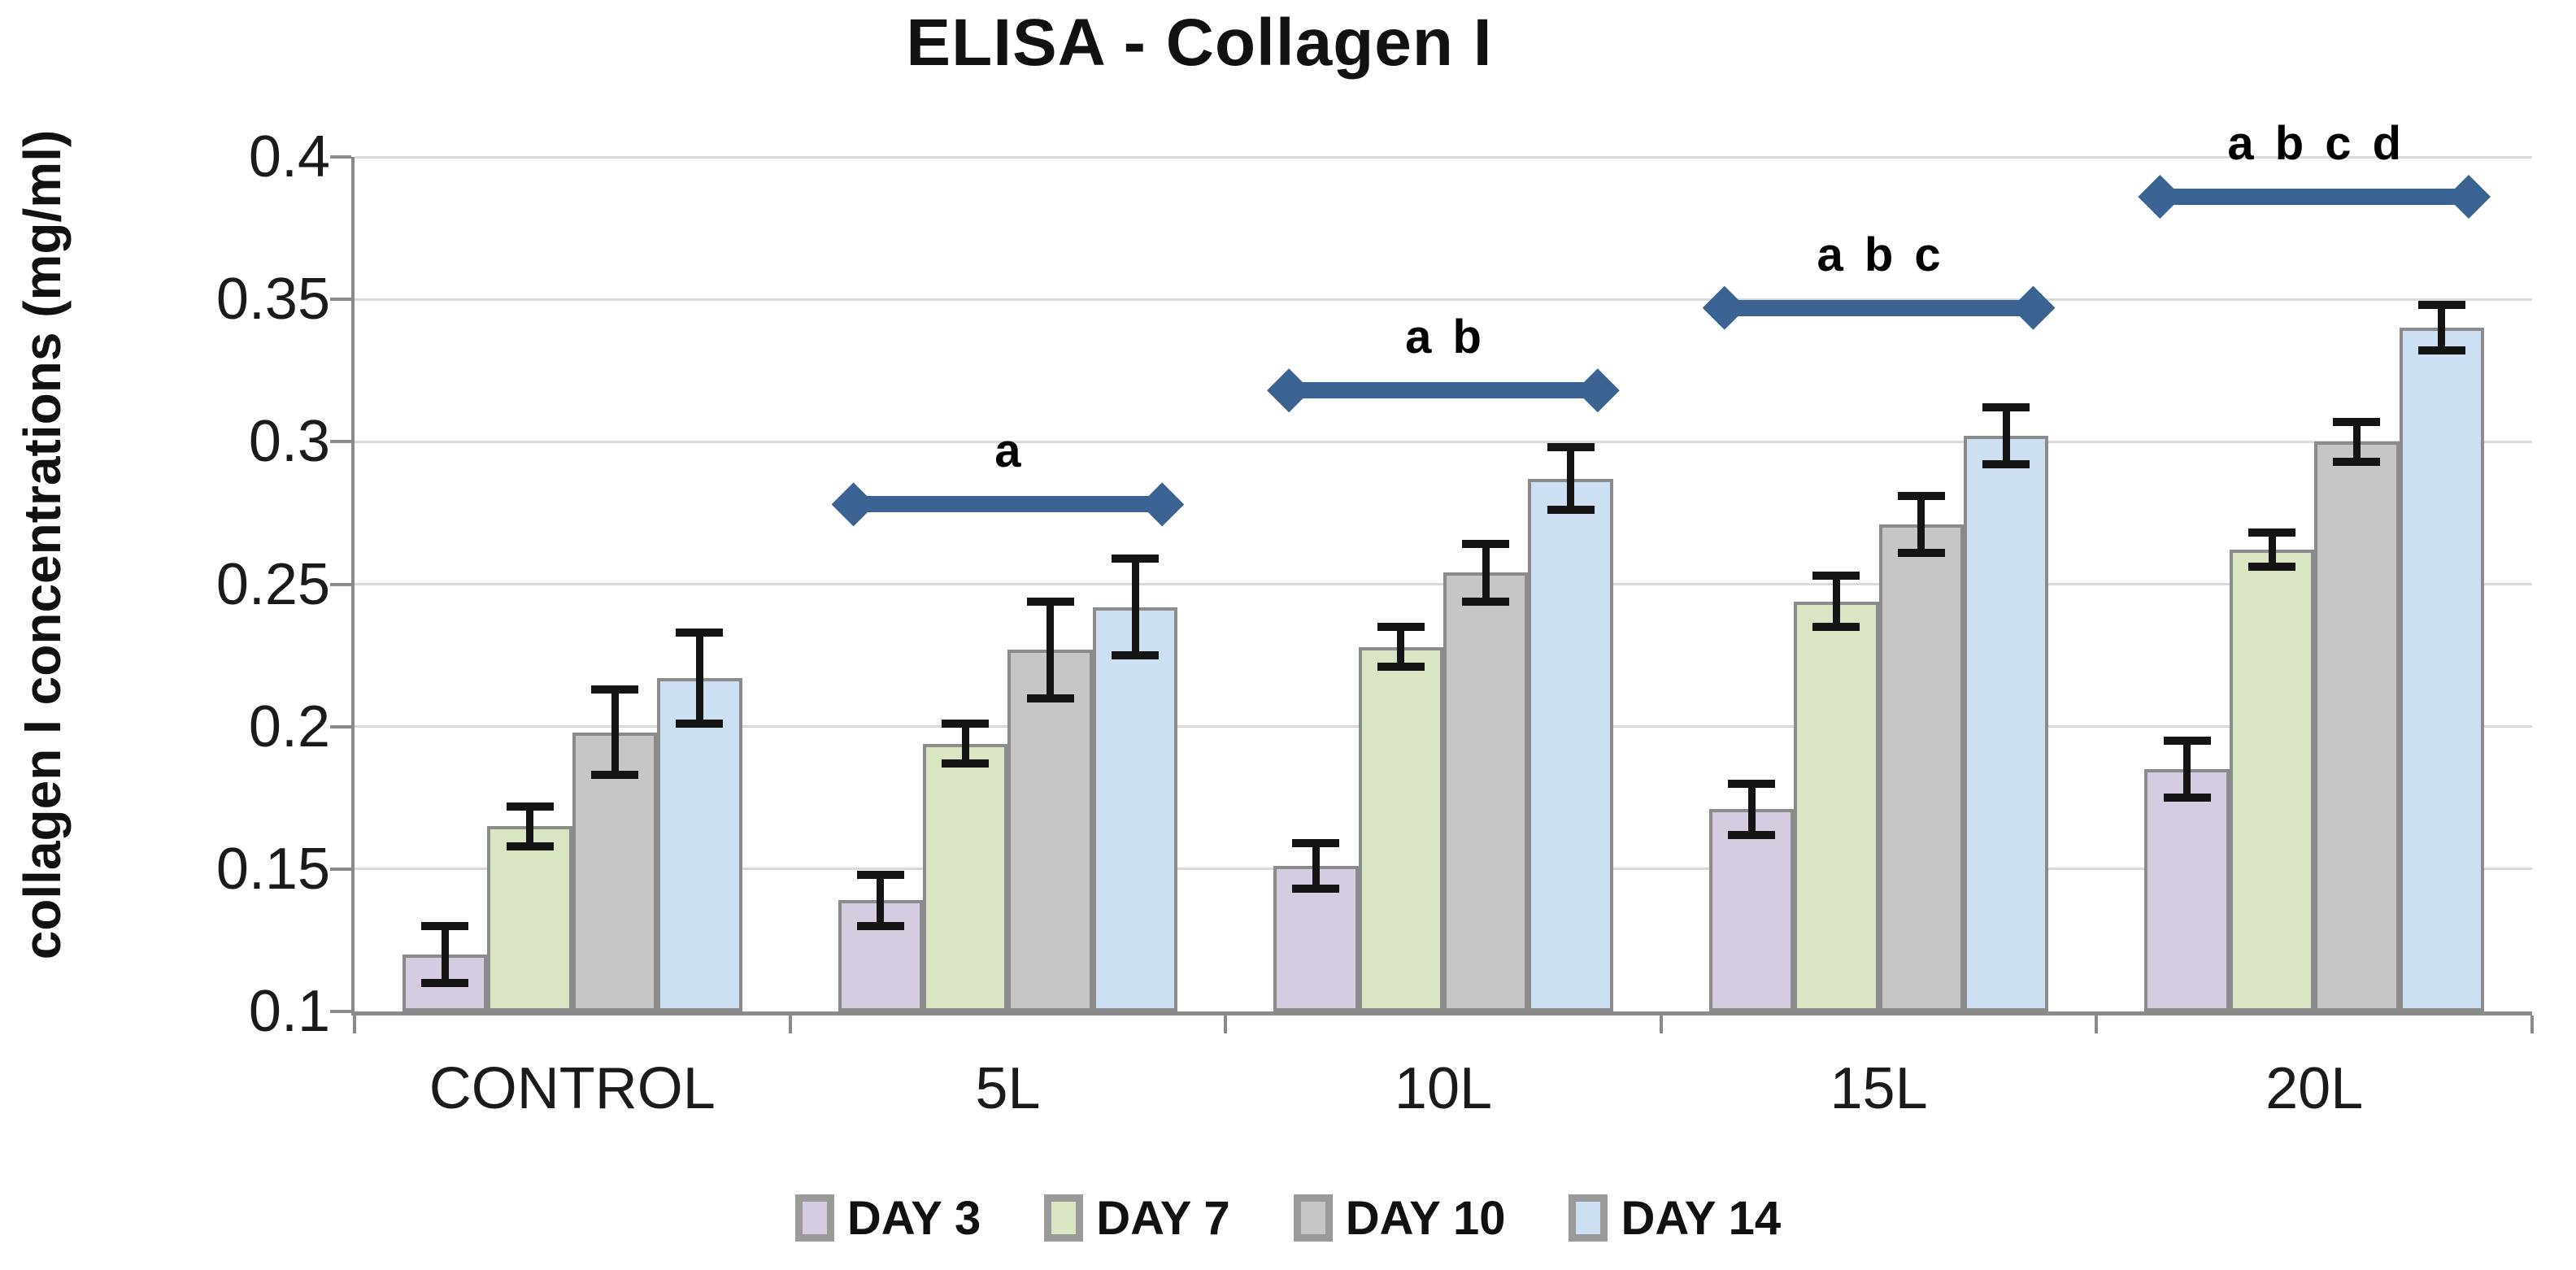  Describe the element at coordinates (2006, 724) in the screenshot. I see `bar-15l-day14` at that location.